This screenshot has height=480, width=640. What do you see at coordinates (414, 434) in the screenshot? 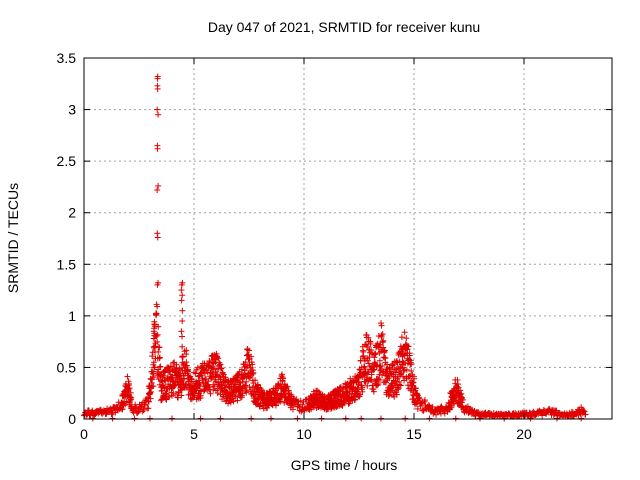
I see `x-tick-label: 15` at bounding box center [414, 434].